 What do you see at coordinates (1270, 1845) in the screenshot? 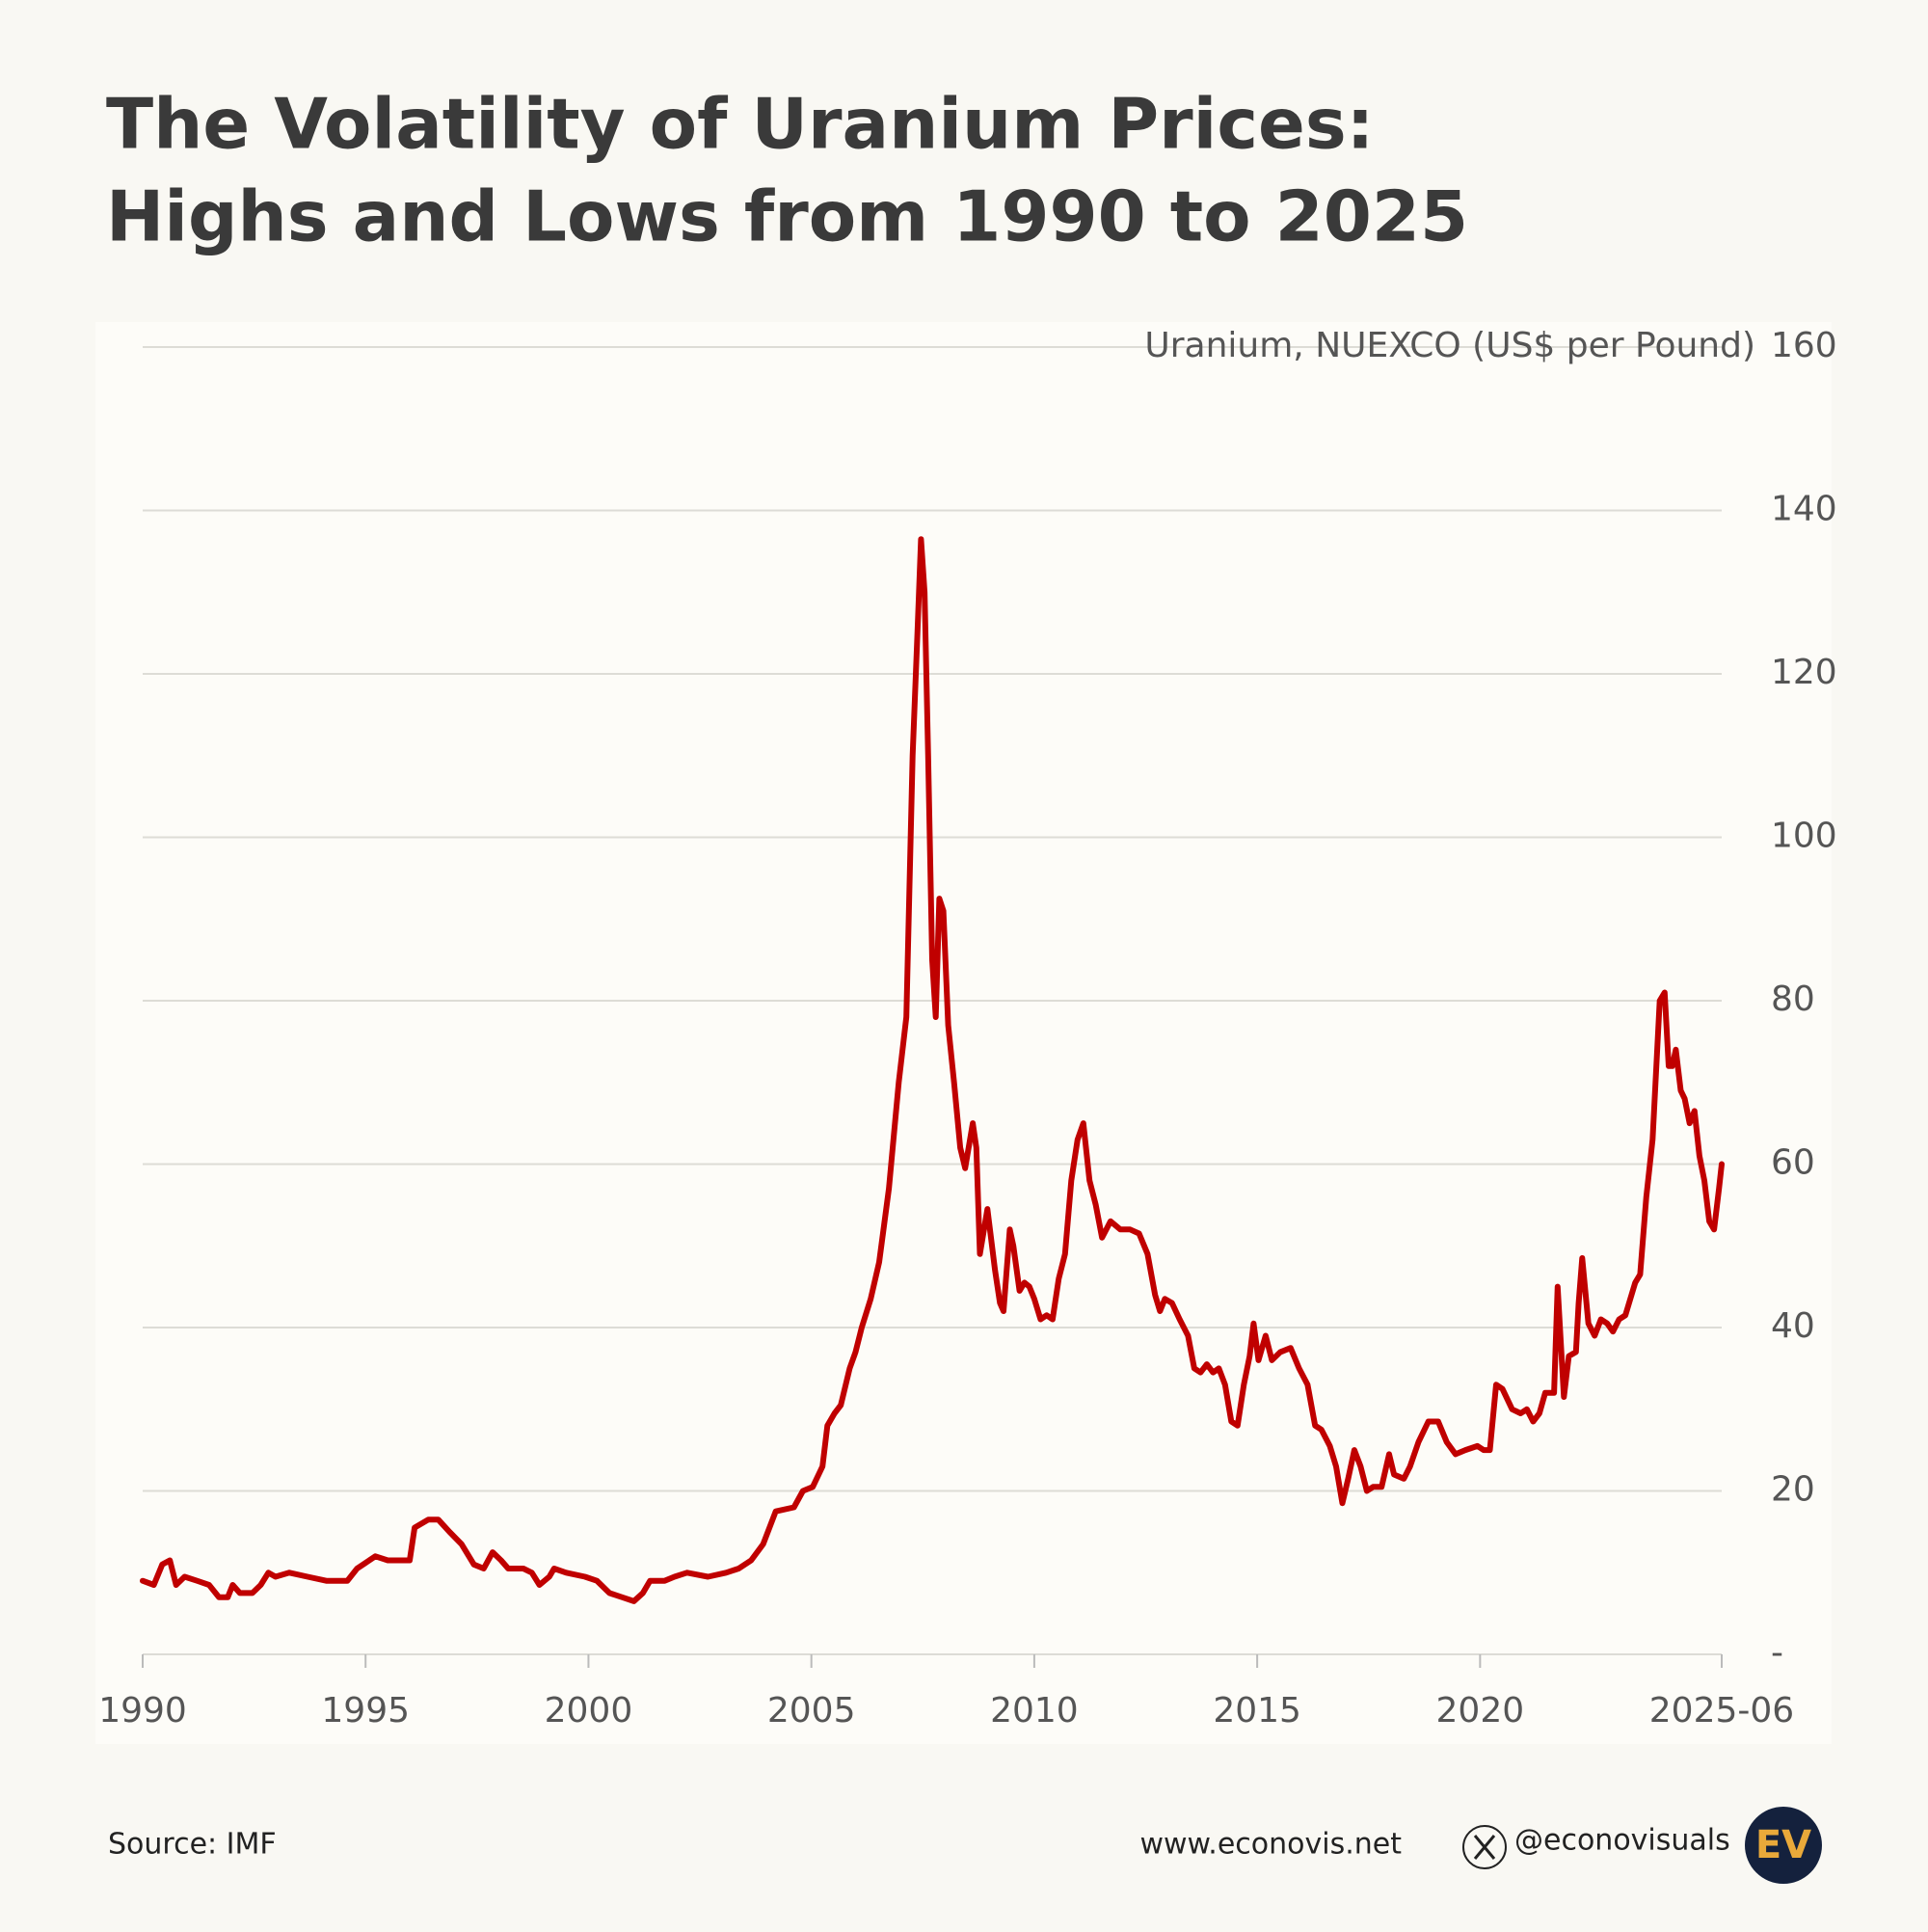
I see `website: www.econovis.net` at bounding box center [1270, 1845].